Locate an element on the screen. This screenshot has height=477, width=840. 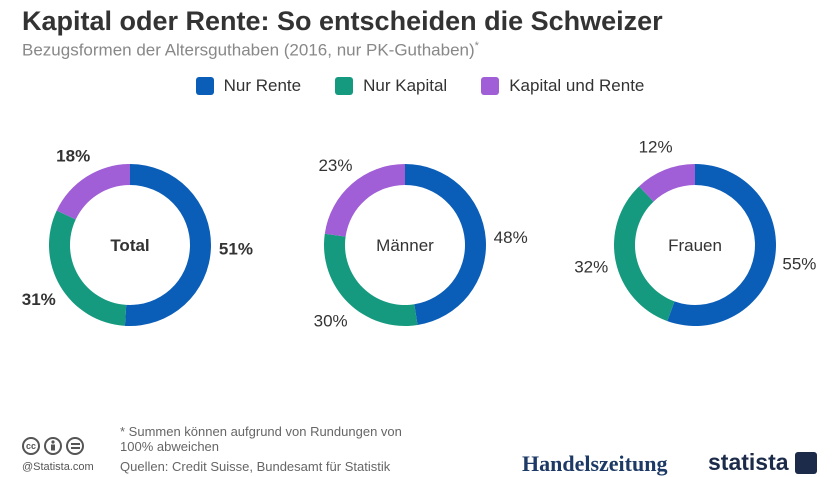
equals-glyph-icon is located at coordinates (75, 446).